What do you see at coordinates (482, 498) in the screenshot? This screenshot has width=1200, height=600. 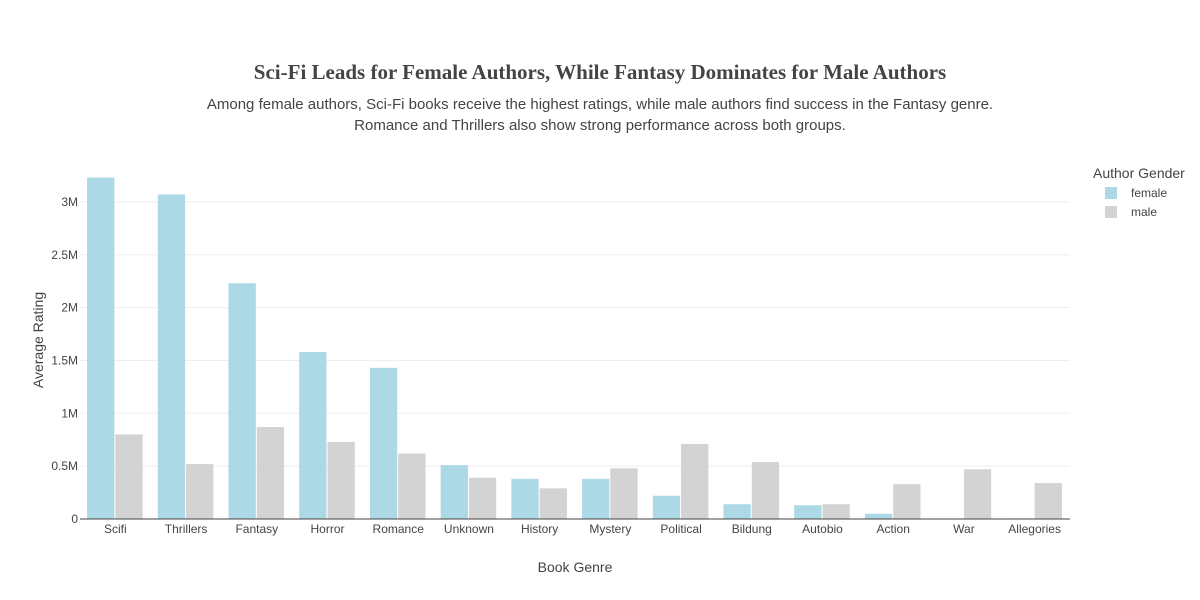 I see `bar-male-unknown` at bounding box center [482, 498].